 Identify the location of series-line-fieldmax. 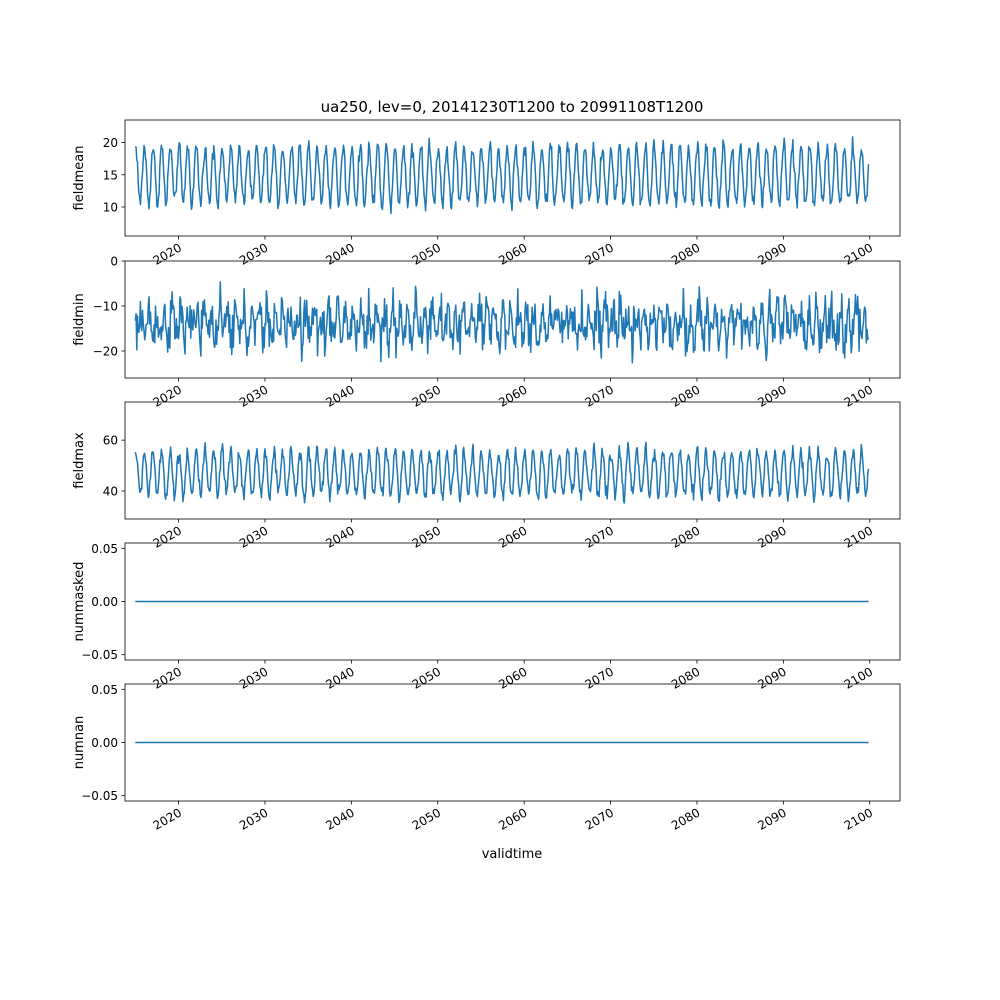
(502, 472).